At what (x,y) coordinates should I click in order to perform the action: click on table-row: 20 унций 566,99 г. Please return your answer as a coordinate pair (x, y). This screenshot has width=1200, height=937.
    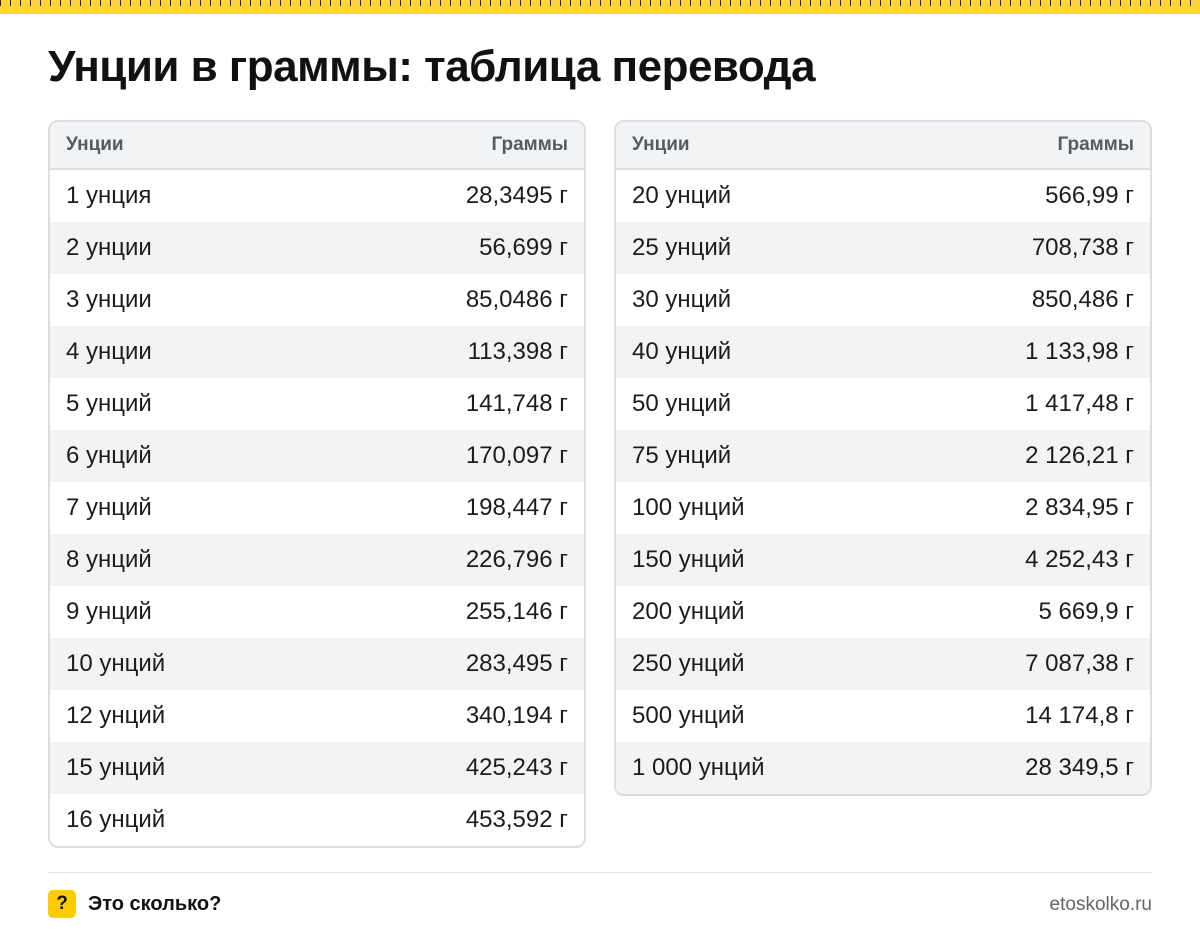
    Looking at the image, I should click on (883, 196).